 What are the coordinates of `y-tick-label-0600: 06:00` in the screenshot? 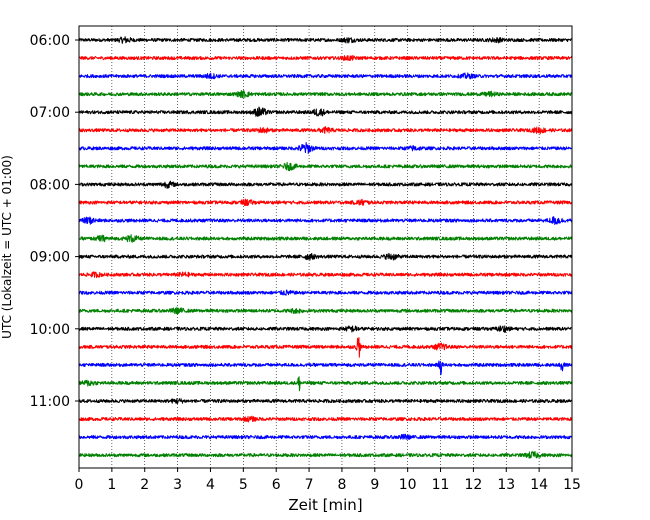 It's located at (50, 41).